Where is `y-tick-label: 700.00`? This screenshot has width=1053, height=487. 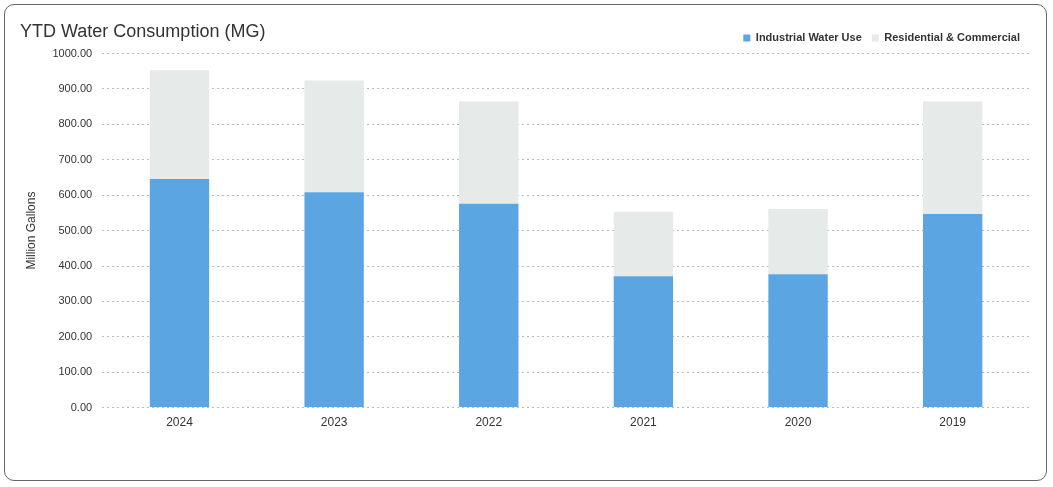 y-tick-label: 700.00 is located at coordinates (75, 158).